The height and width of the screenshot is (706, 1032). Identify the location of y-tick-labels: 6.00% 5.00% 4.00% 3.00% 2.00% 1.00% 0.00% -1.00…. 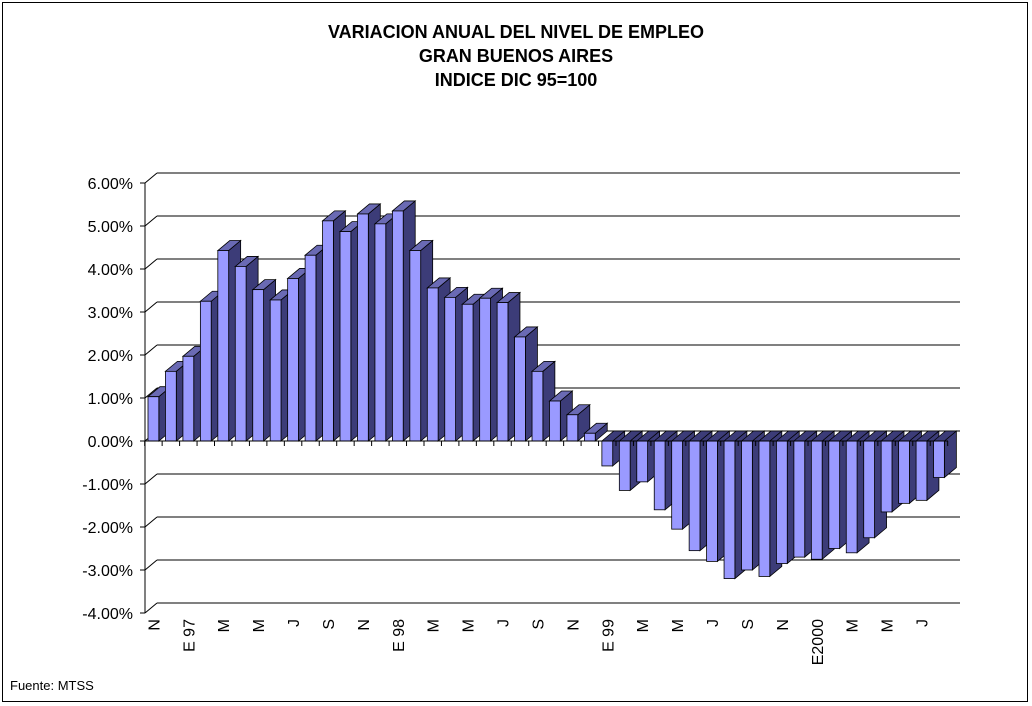
(113, 399).